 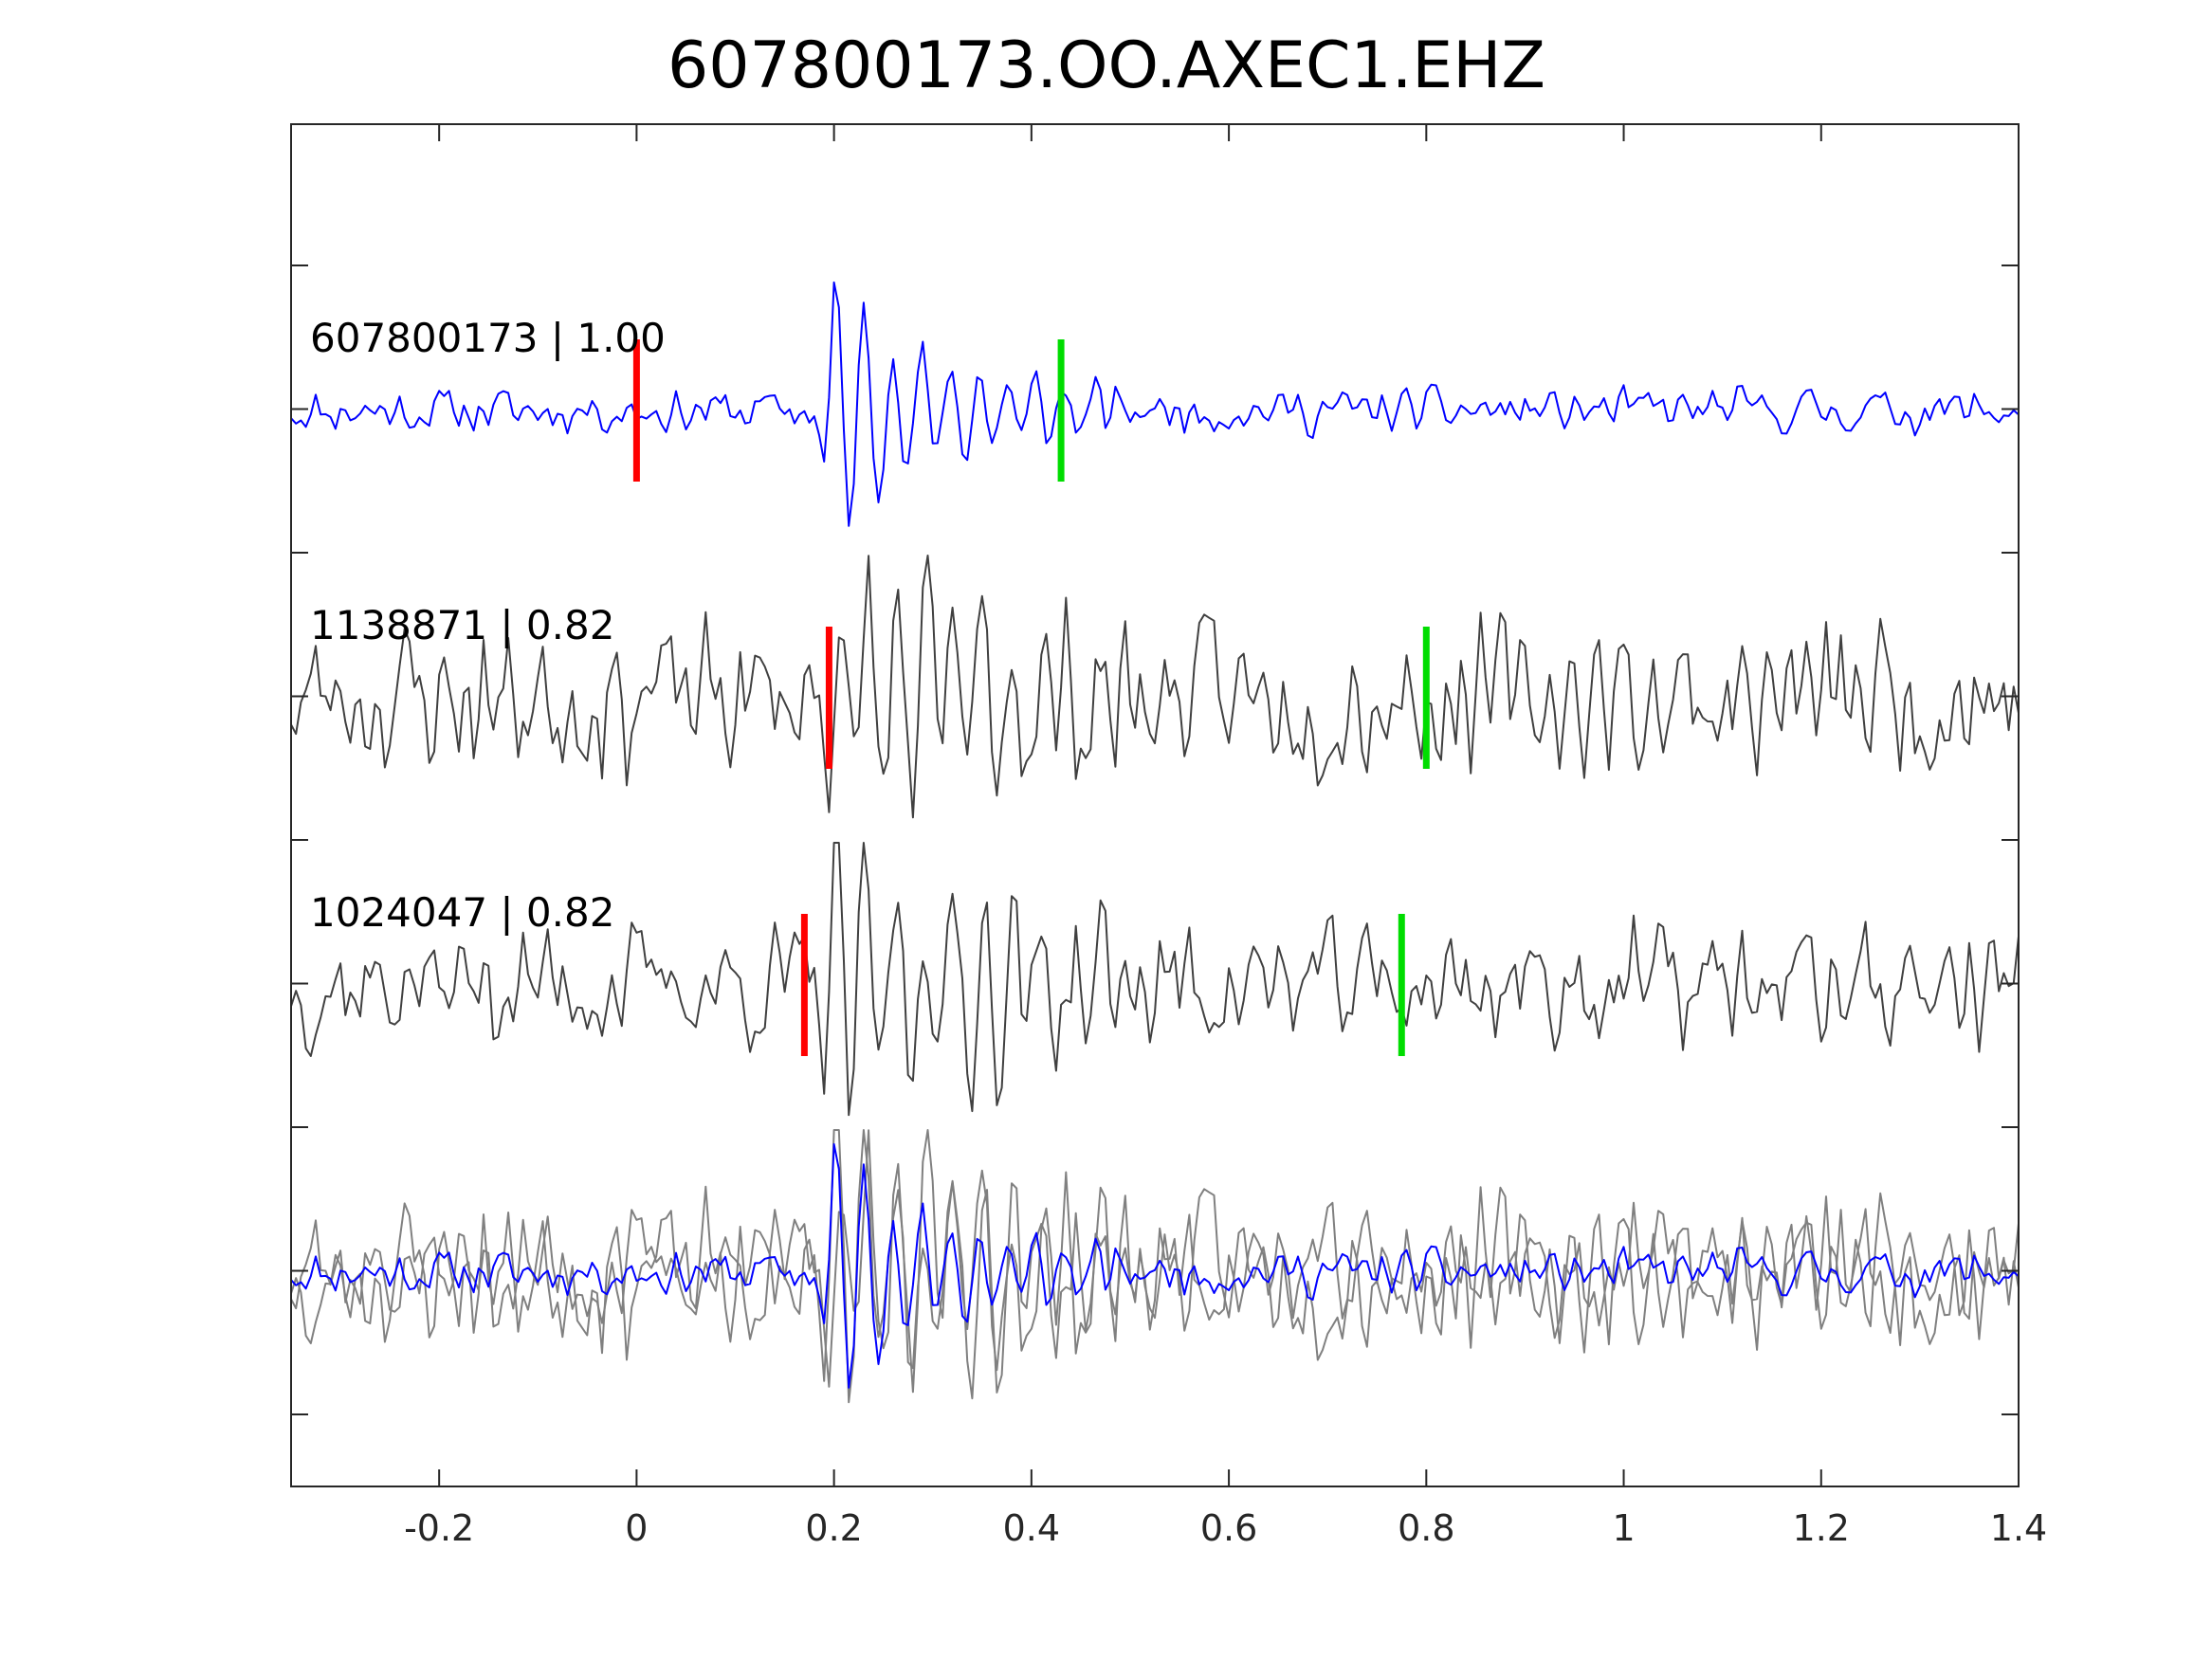 I want to click on x-tick-label-2: 0.2, so click(x=833, y=1528).